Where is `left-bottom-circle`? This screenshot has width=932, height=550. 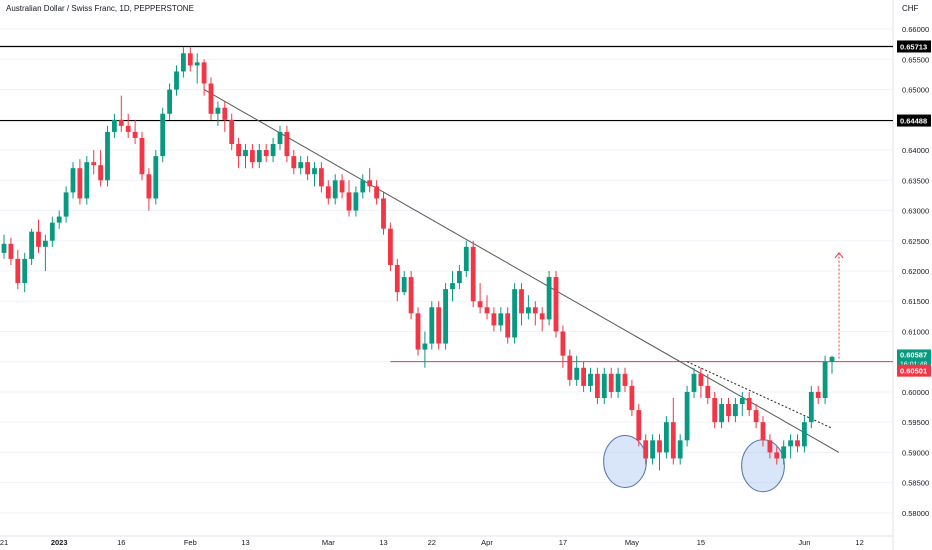 left-bottom-circle is located at coordinates (625, 461).